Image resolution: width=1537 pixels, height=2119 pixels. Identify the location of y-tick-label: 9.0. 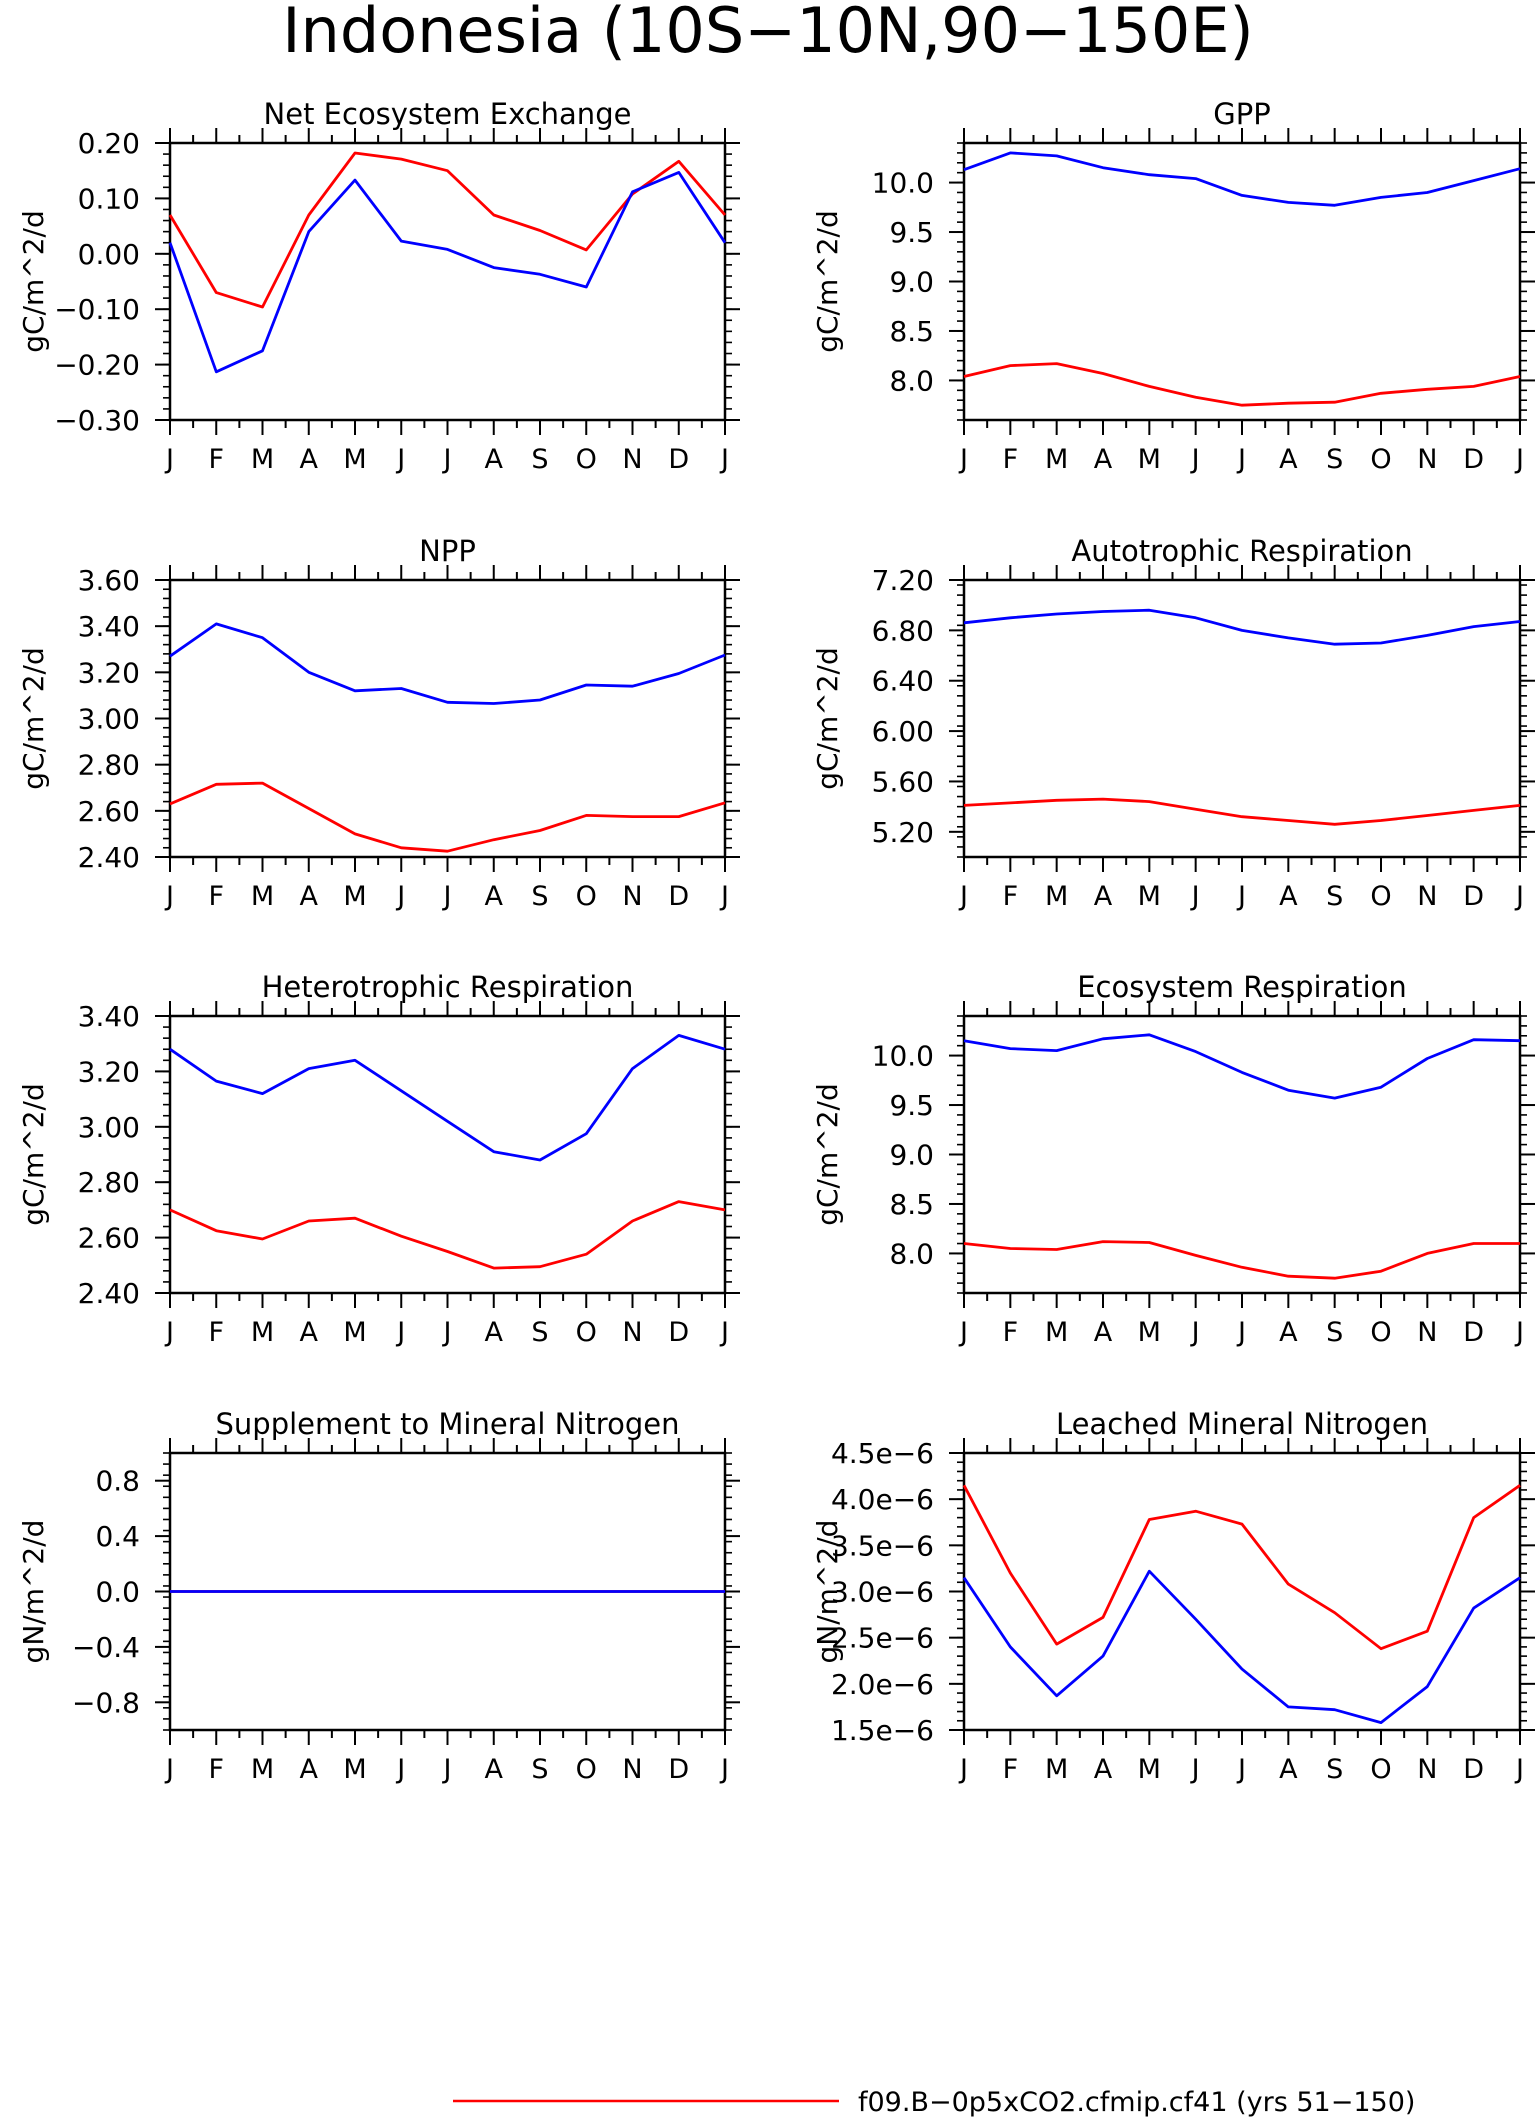
(911, 1155).